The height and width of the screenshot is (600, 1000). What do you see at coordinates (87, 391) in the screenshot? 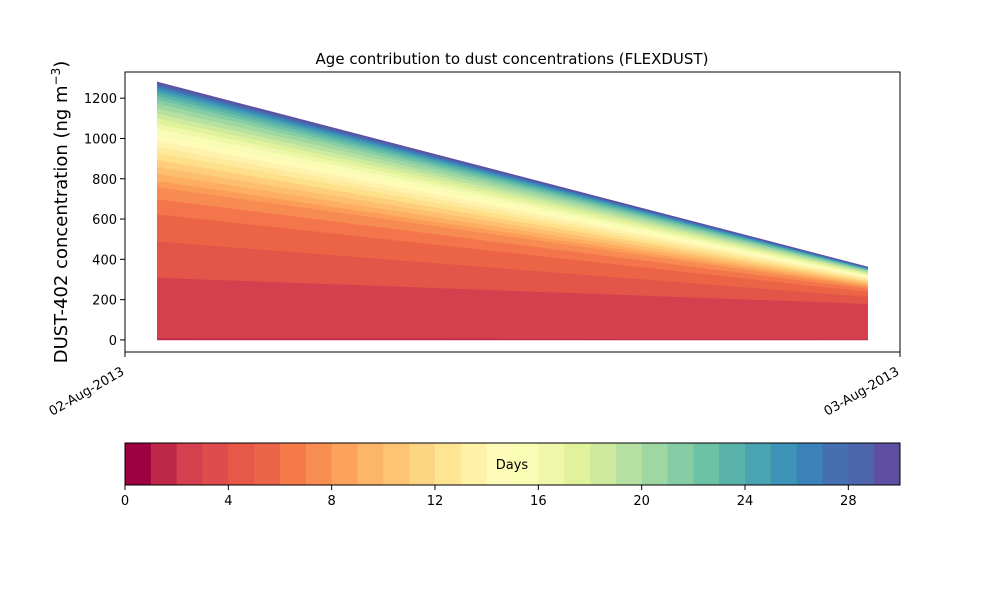
I see `x-tick-label: 02-Aug-2013` at bounding box center [87, 391].